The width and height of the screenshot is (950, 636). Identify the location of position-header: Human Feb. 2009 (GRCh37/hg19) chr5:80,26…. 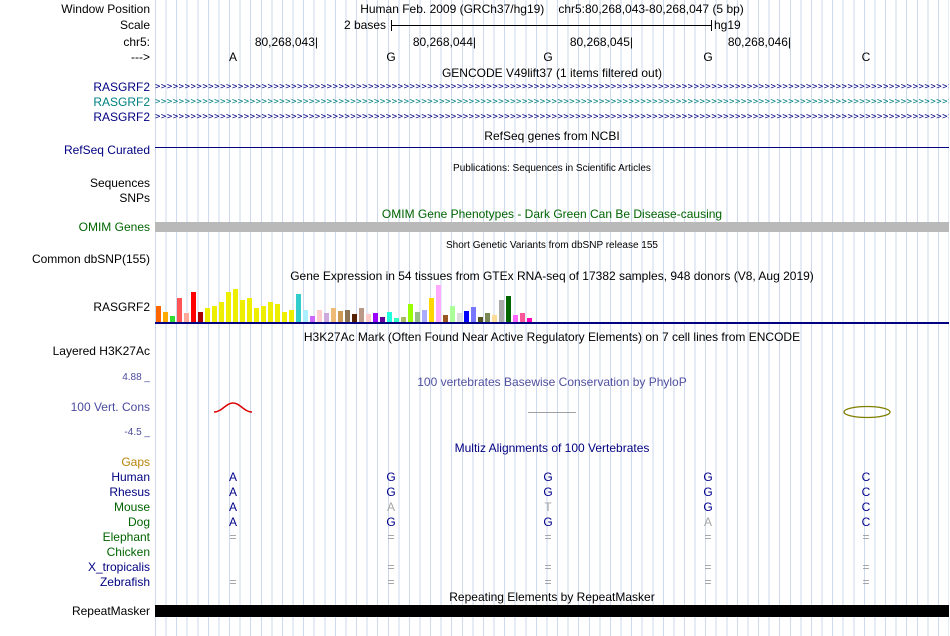
(552, 9).